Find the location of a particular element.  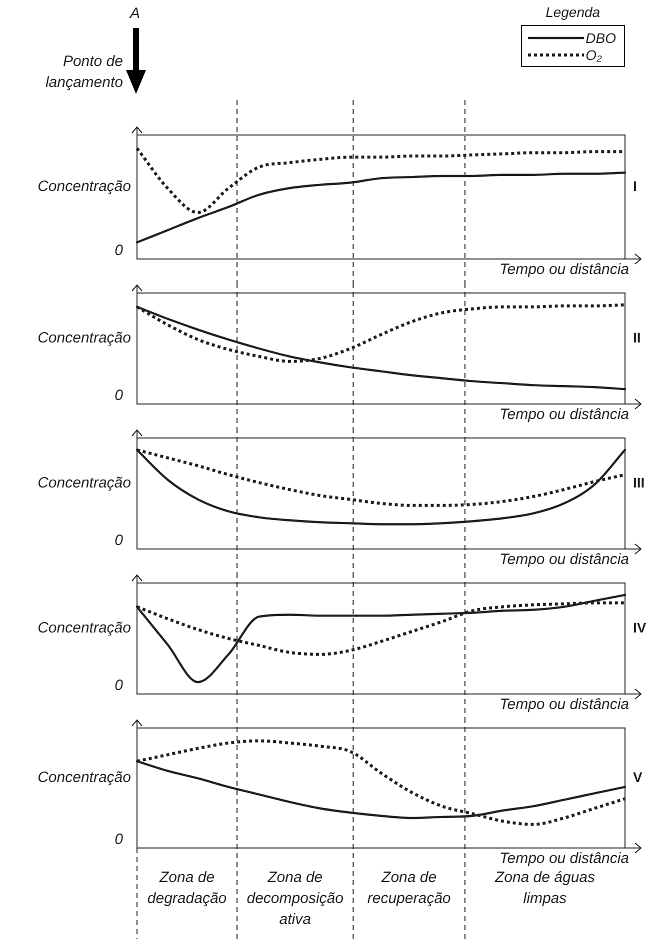

text: II is located at coordinates (637, 337).